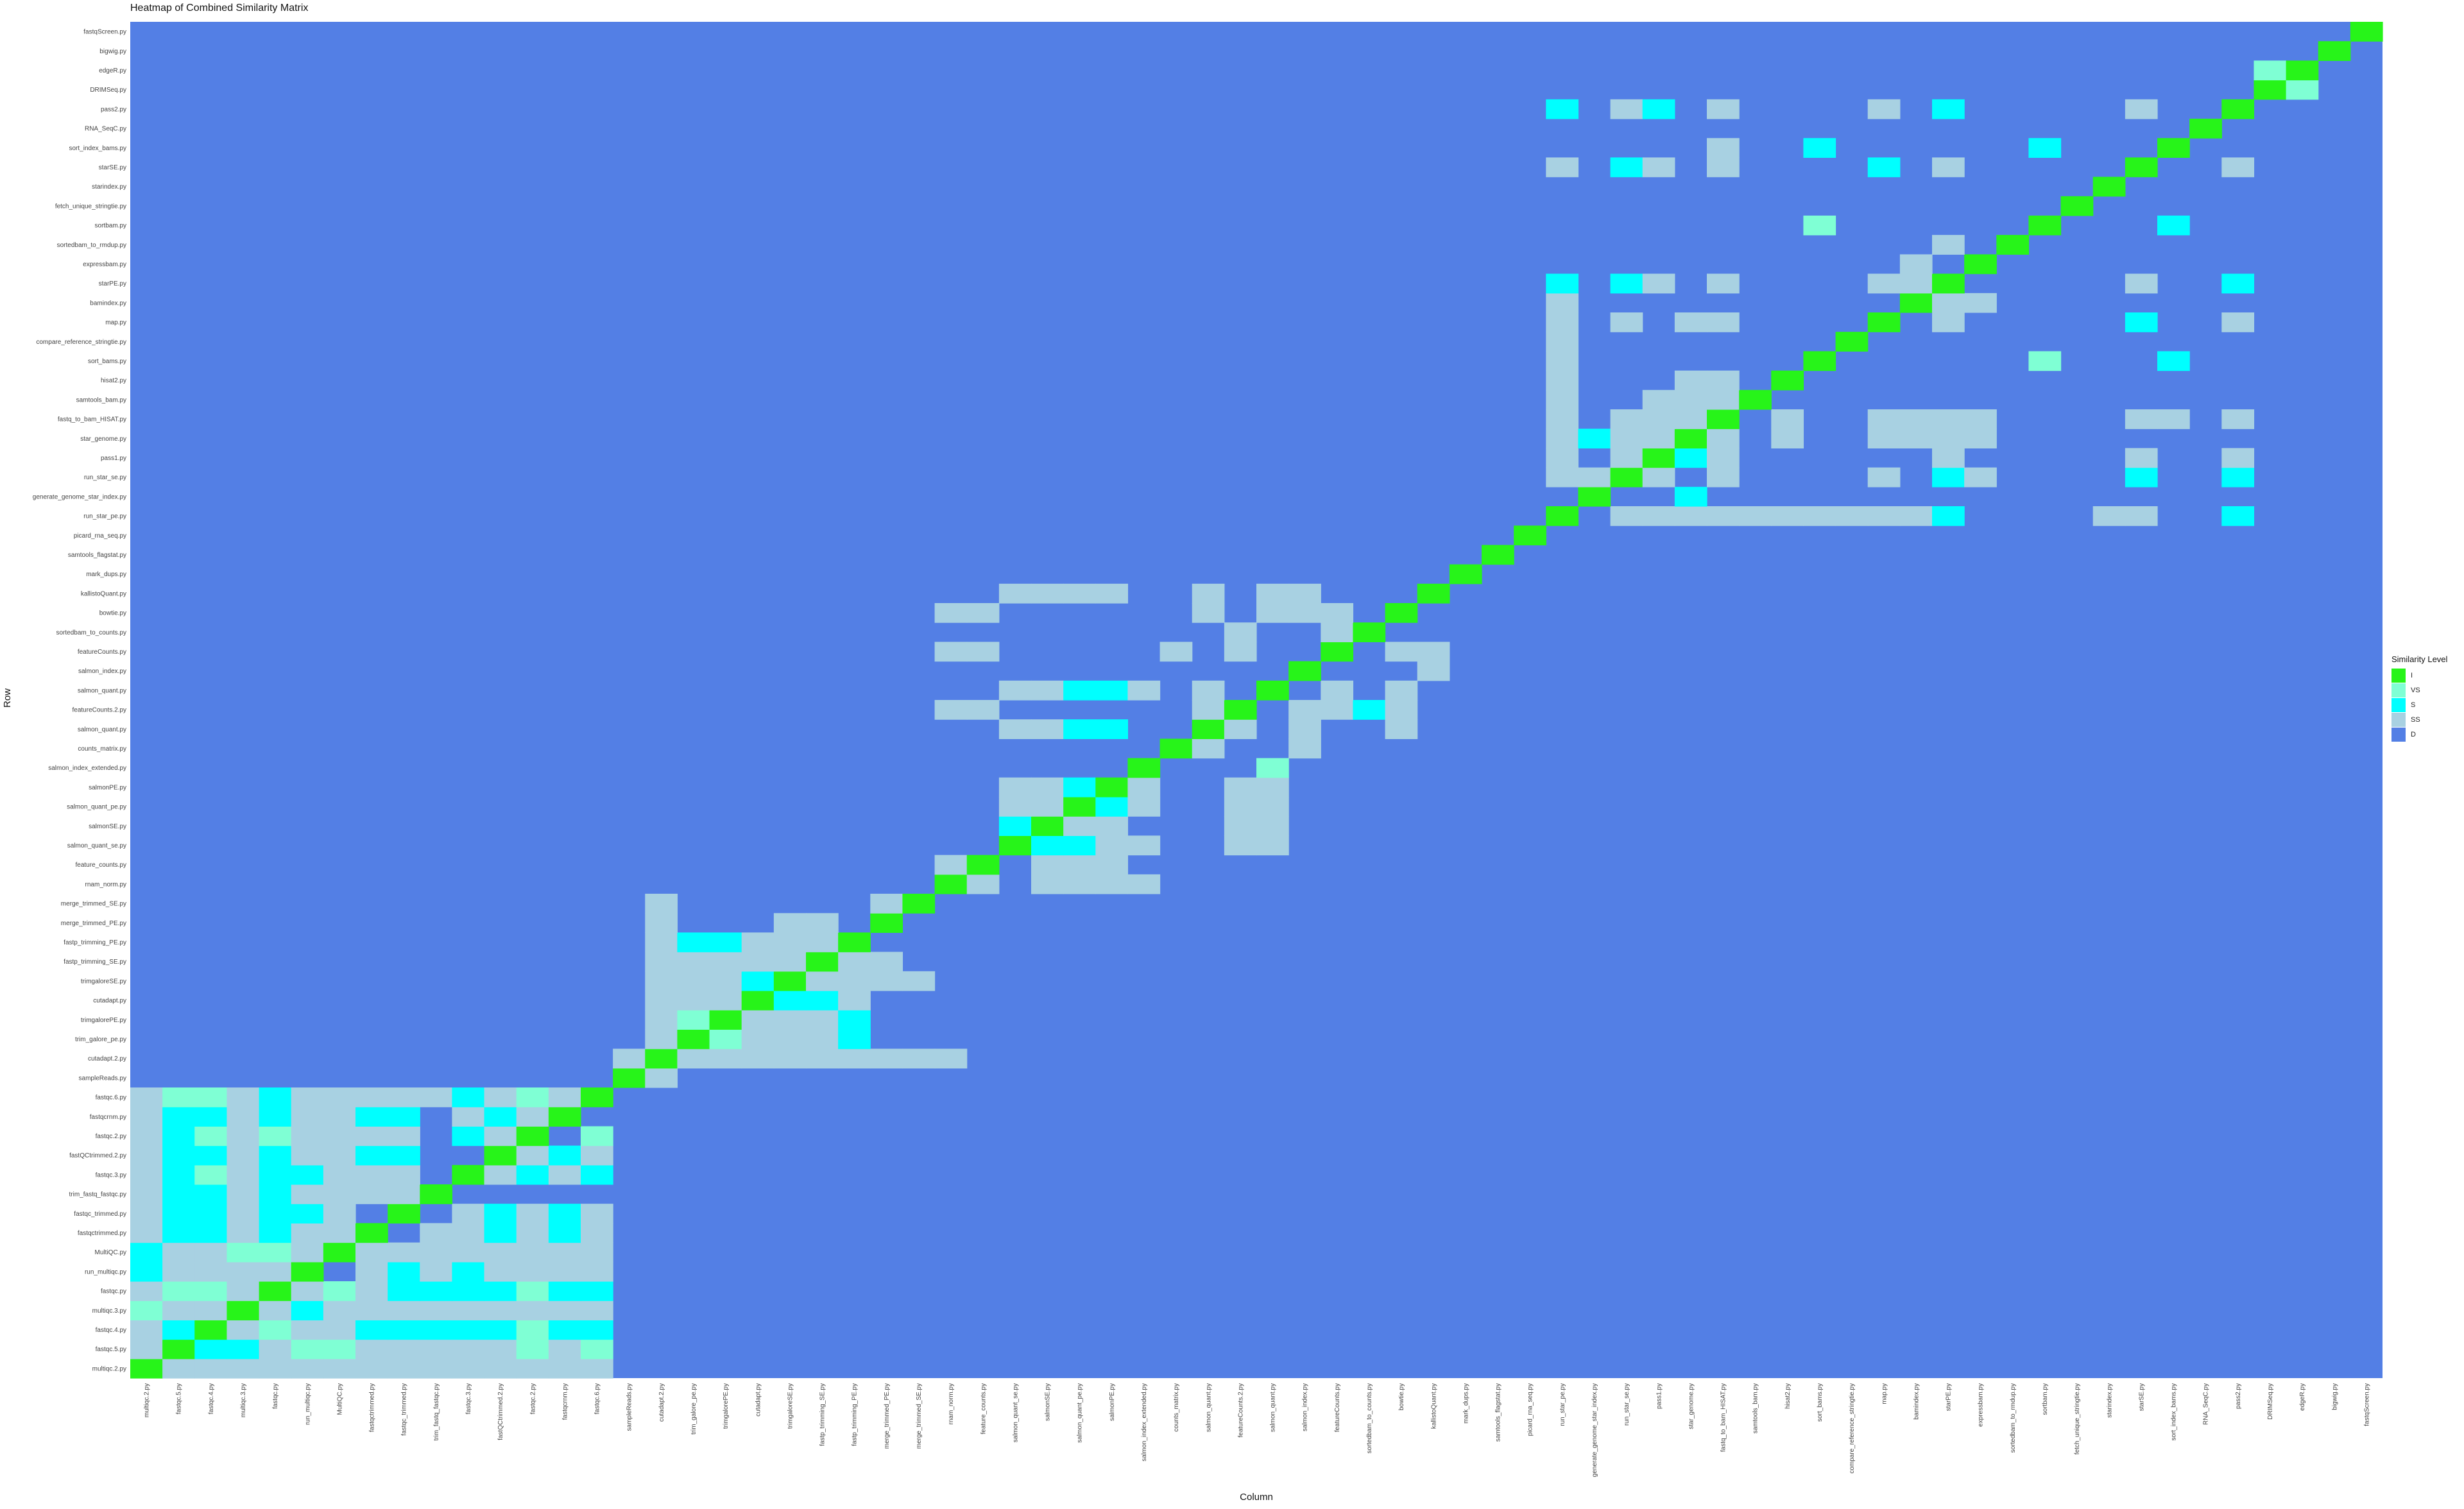 The image size is (2464, 1509). What do you see at coordinates (108, 826) in the screenshot?
I see `row-tick-label: salmonSE.py` at bounding box center [108, 826].